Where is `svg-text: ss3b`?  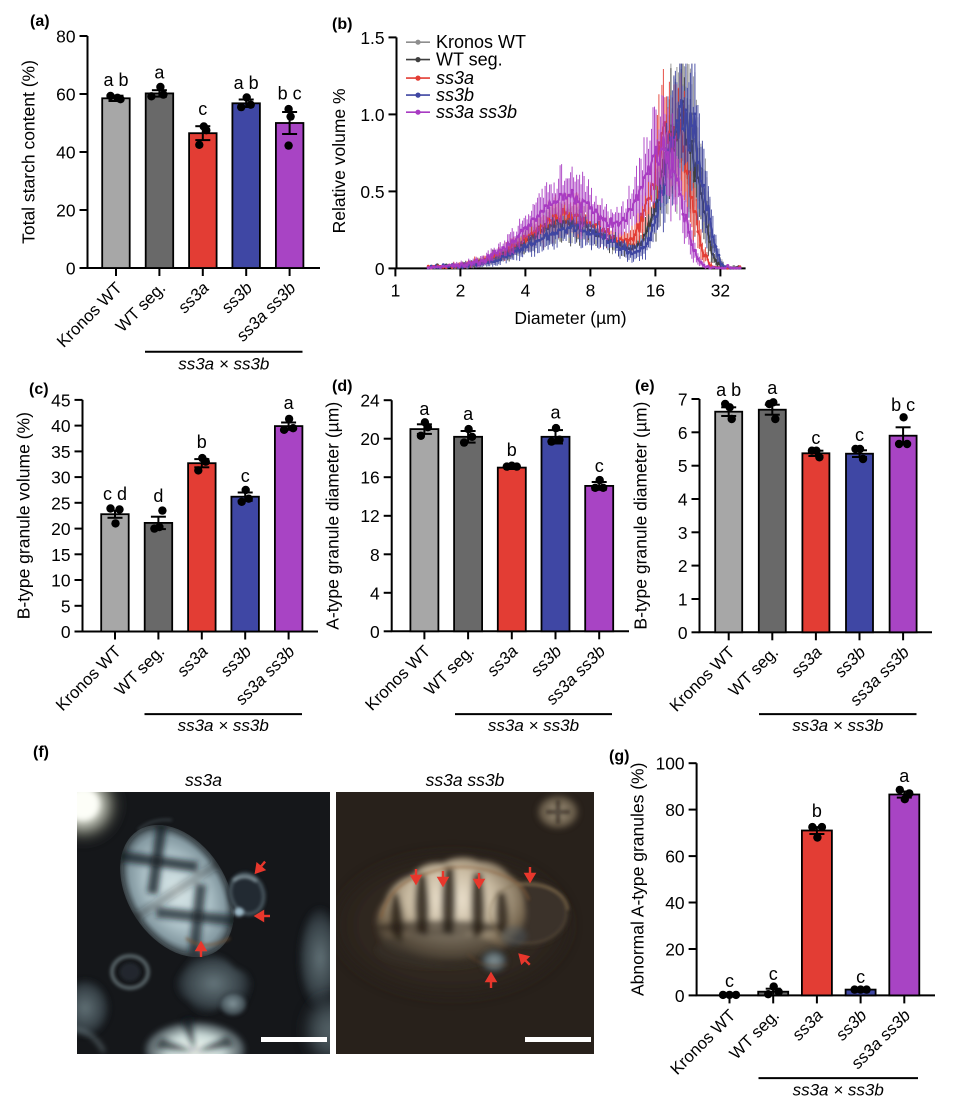
svg-text: ss3b is located at coordinates (455, 95).